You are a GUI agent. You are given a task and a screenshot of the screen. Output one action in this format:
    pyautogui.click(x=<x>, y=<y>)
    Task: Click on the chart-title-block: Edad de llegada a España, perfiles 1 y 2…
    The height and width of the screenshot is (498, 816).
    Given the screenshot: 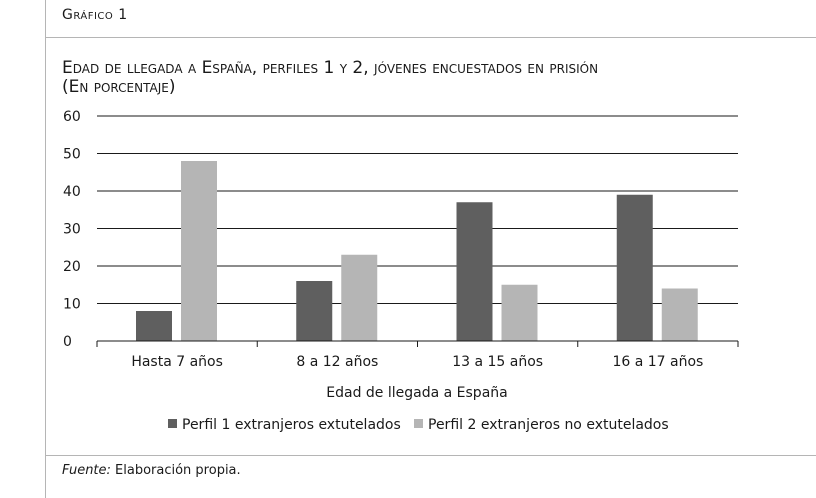 What is the action you would take?
    pyautogui.click(x=432, y=78)
    